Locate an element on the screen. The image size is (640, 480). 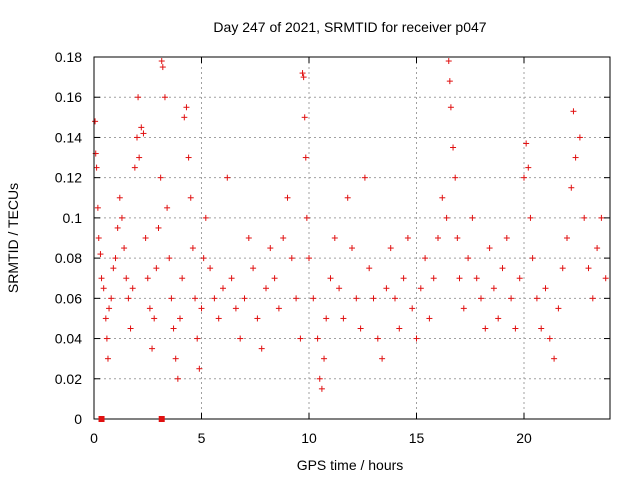
y-tick-label: 0.12 is located at coordinates (68, 178).